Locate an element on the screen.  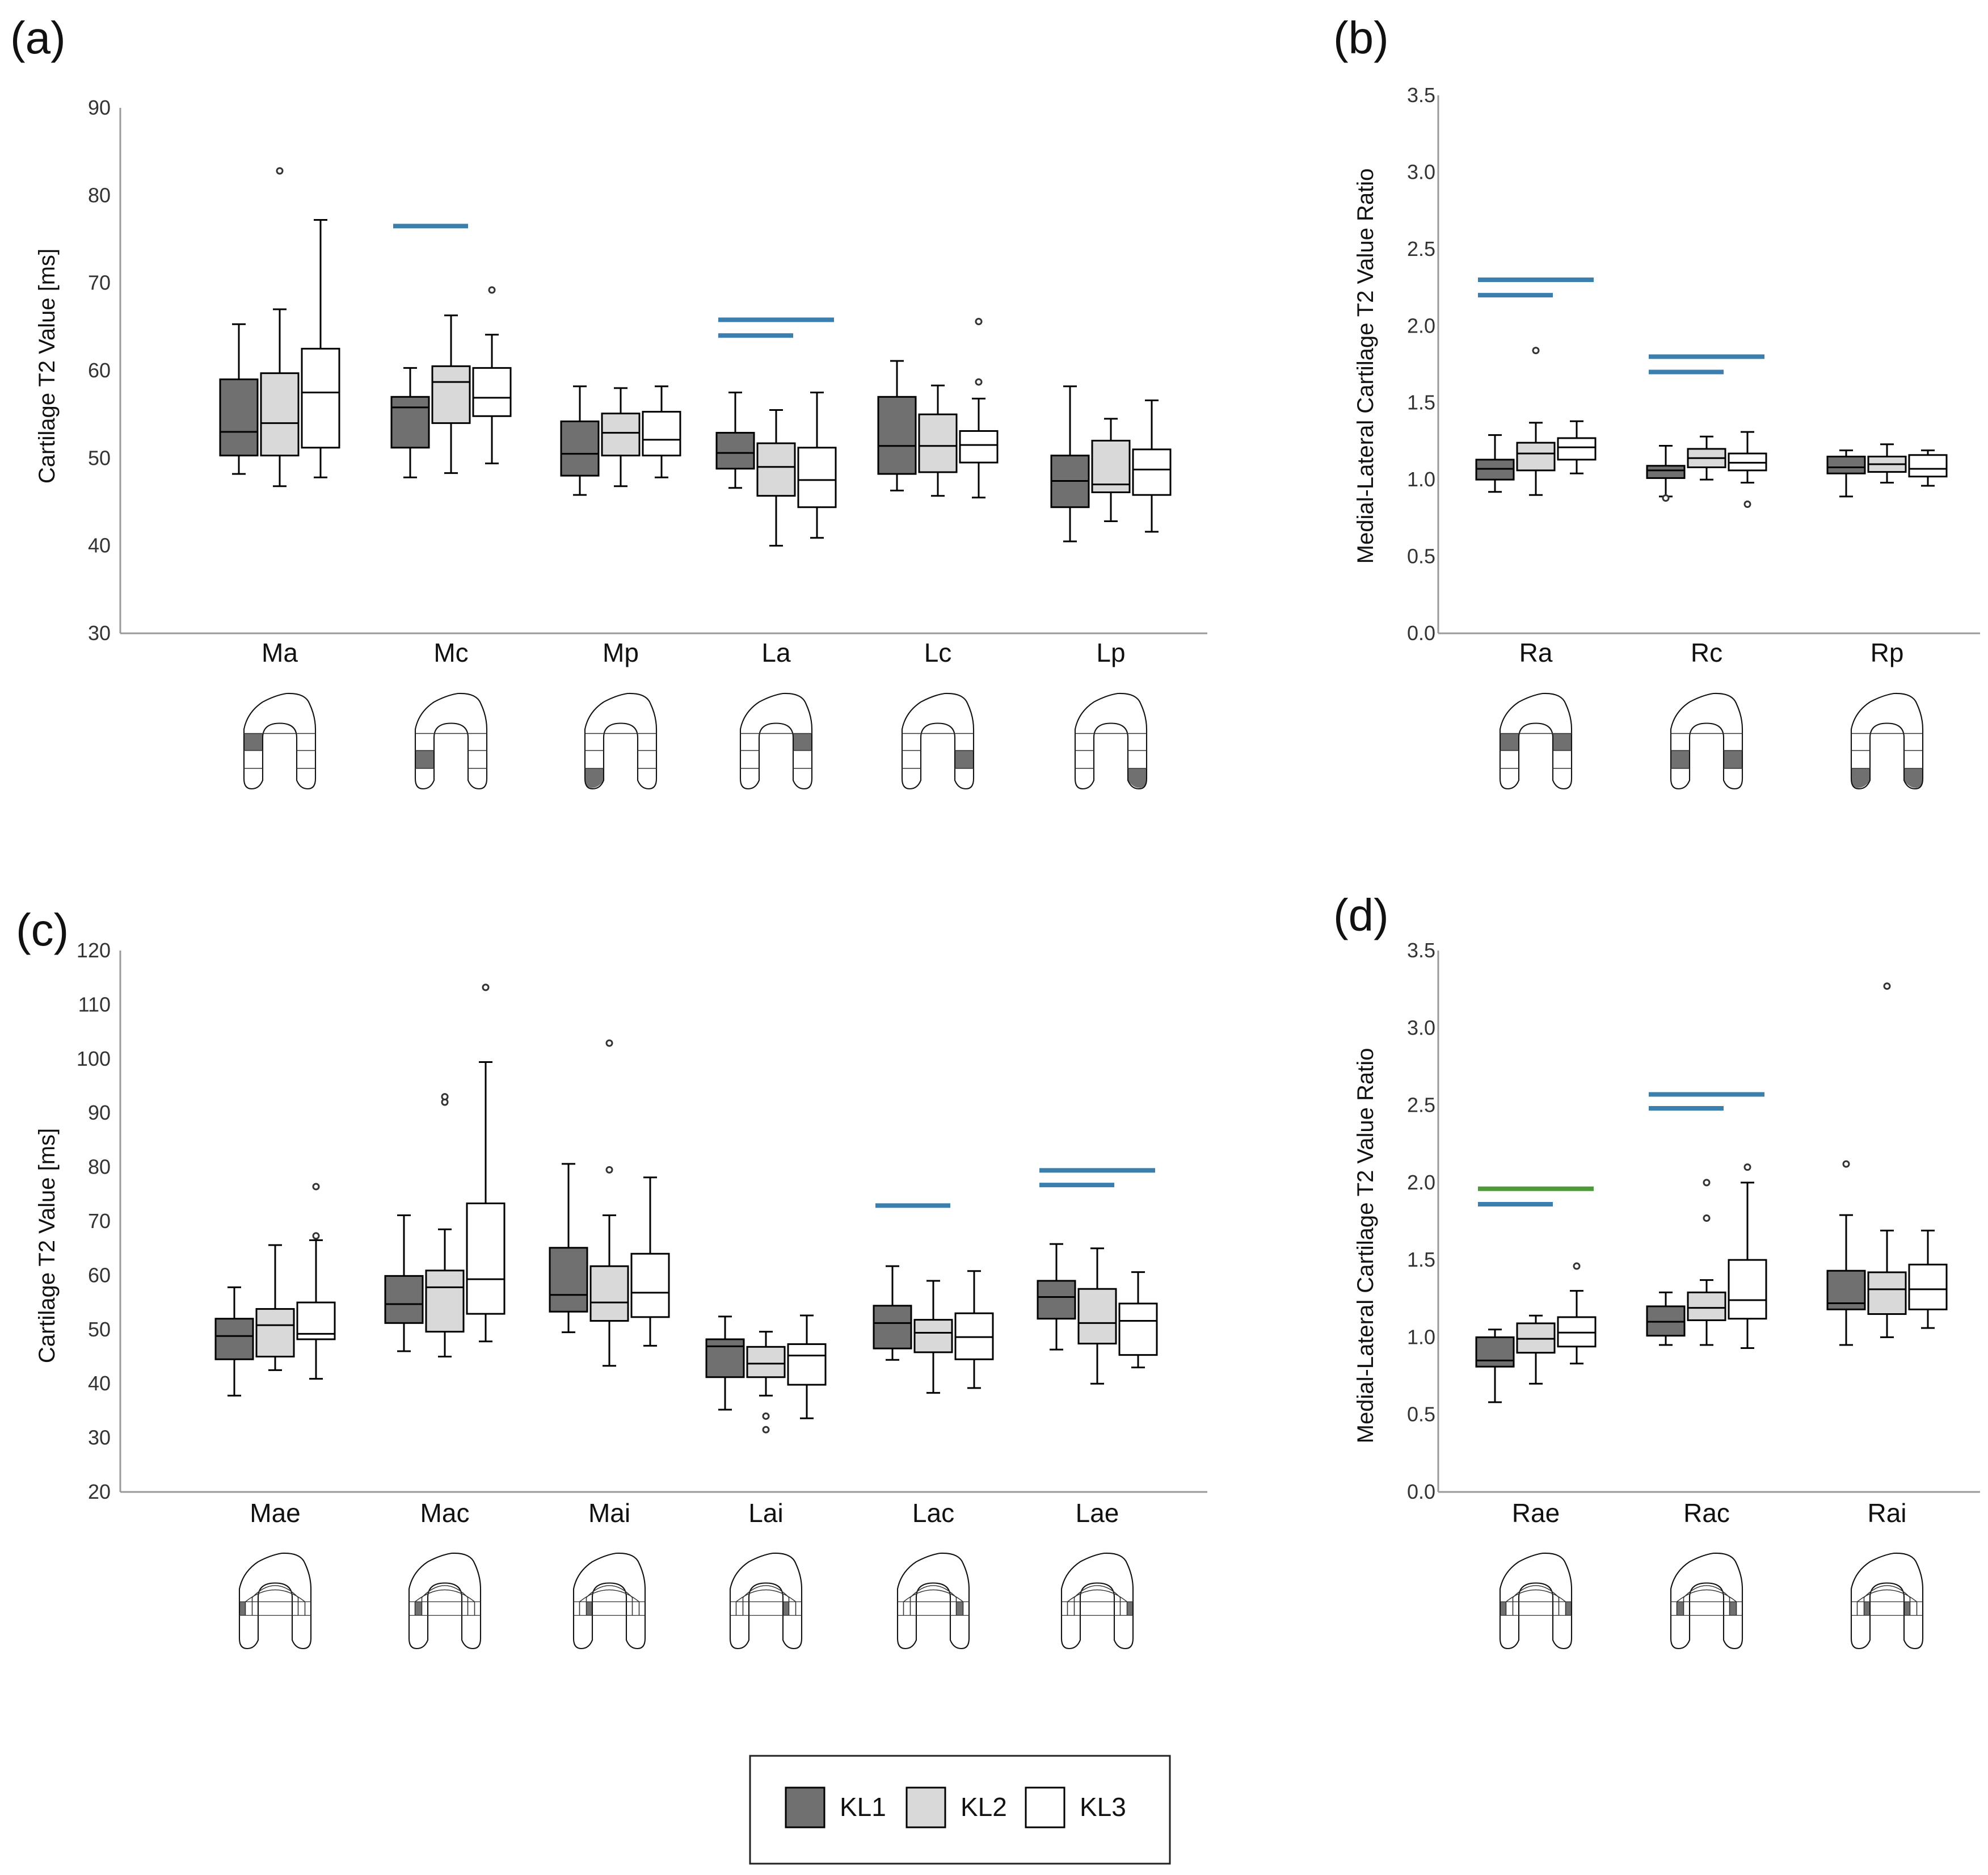
x-tick-label: Rai is located at coordinates (1886, 1513).